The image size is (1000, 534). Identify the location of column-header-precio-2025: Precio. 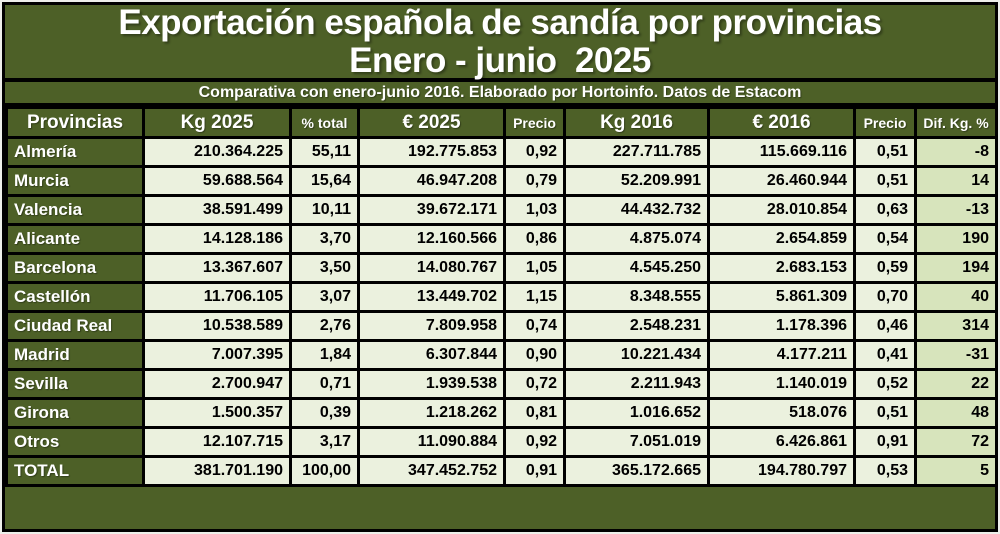
(534, 122).